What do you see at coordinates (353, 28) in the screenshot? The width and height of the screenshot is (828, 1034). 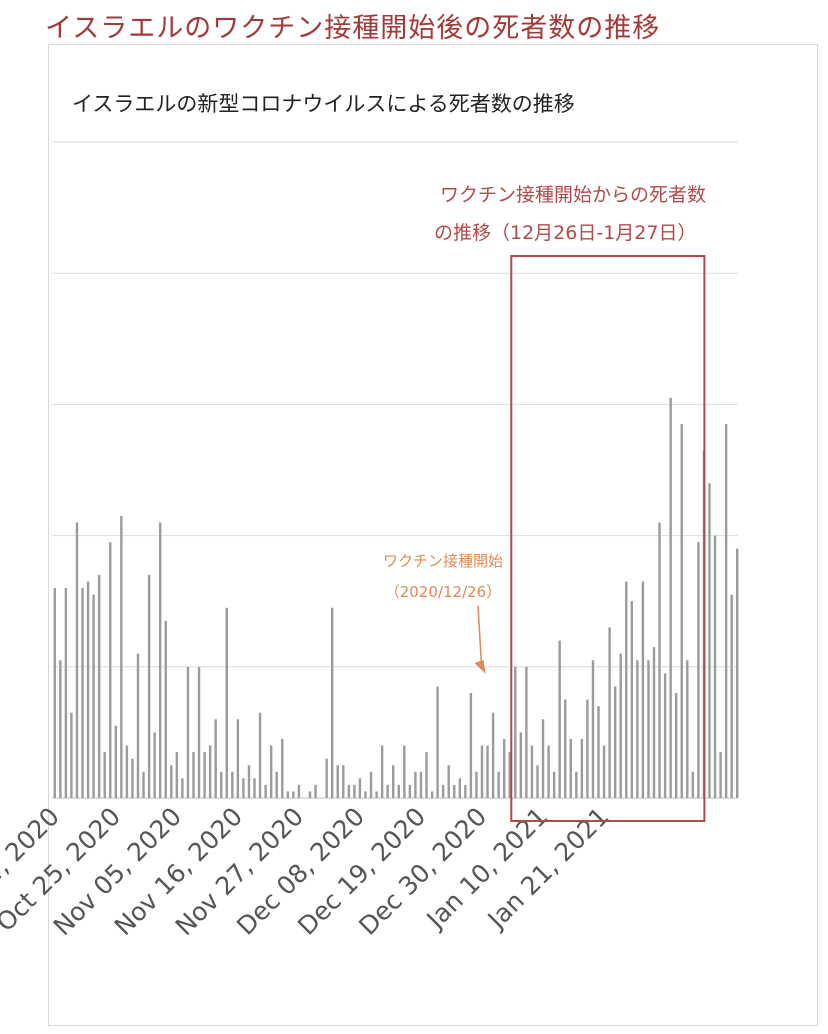 I see `page-title: イスラエルのワクチン接種開始後の死者数の推移` at bounding box center [353, 28].